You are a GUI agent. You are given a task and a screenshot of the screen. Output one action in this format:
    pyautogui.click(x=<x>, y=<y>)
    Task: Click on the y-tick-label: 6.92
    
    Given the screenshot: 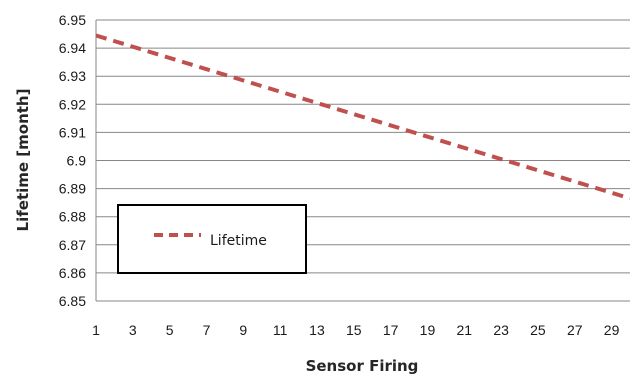 What is the action you would take?
    pyautogui.click(x=72, y=104)
    